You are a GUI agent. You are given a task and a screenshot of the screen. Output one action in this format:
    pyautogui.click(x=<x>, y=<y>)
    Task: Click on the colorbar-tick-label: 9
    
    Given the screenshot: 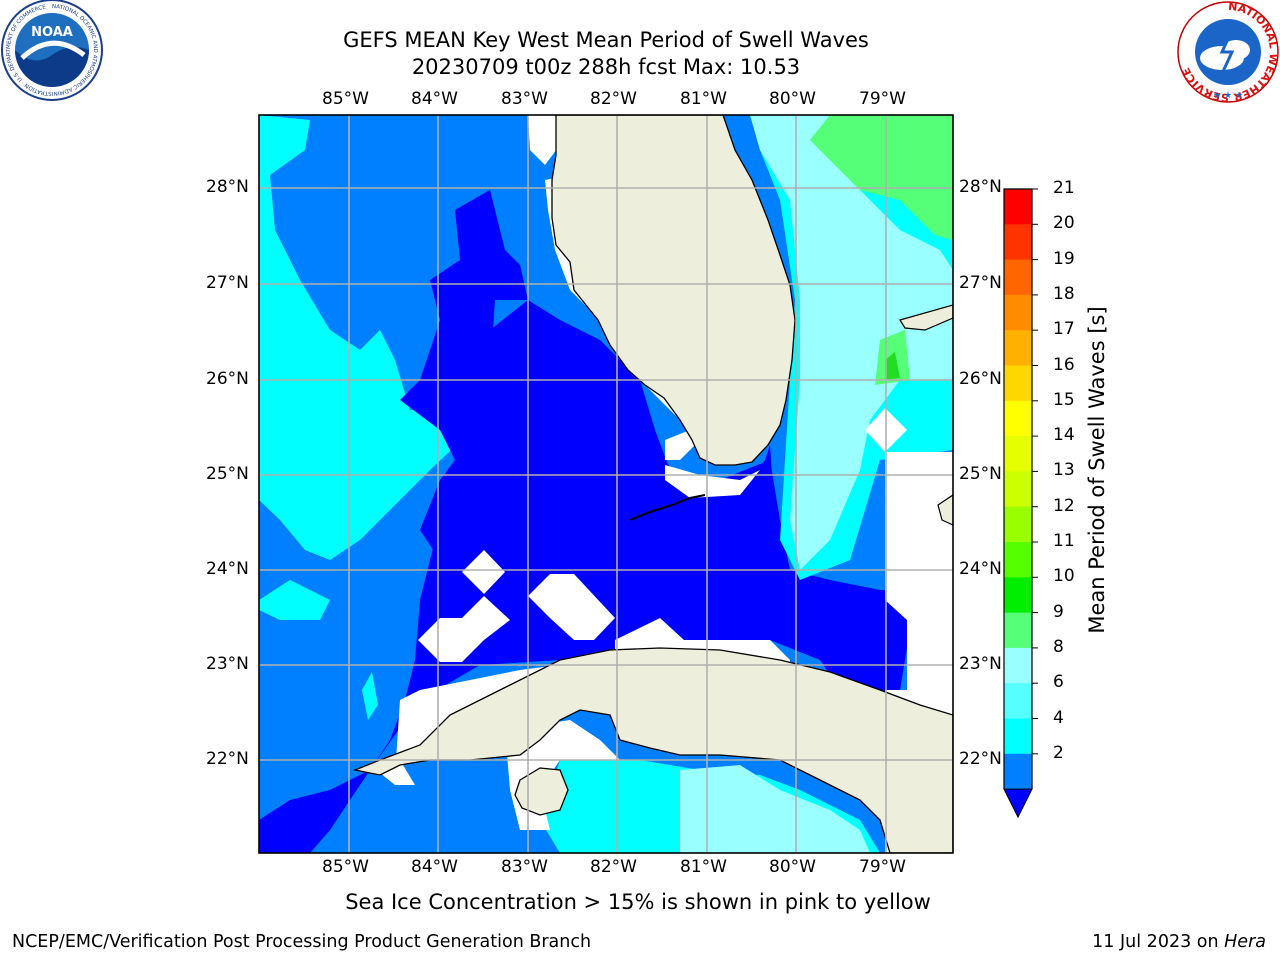 What is the action you would take?
    pyautogui.click(x=1058, y=611)
    